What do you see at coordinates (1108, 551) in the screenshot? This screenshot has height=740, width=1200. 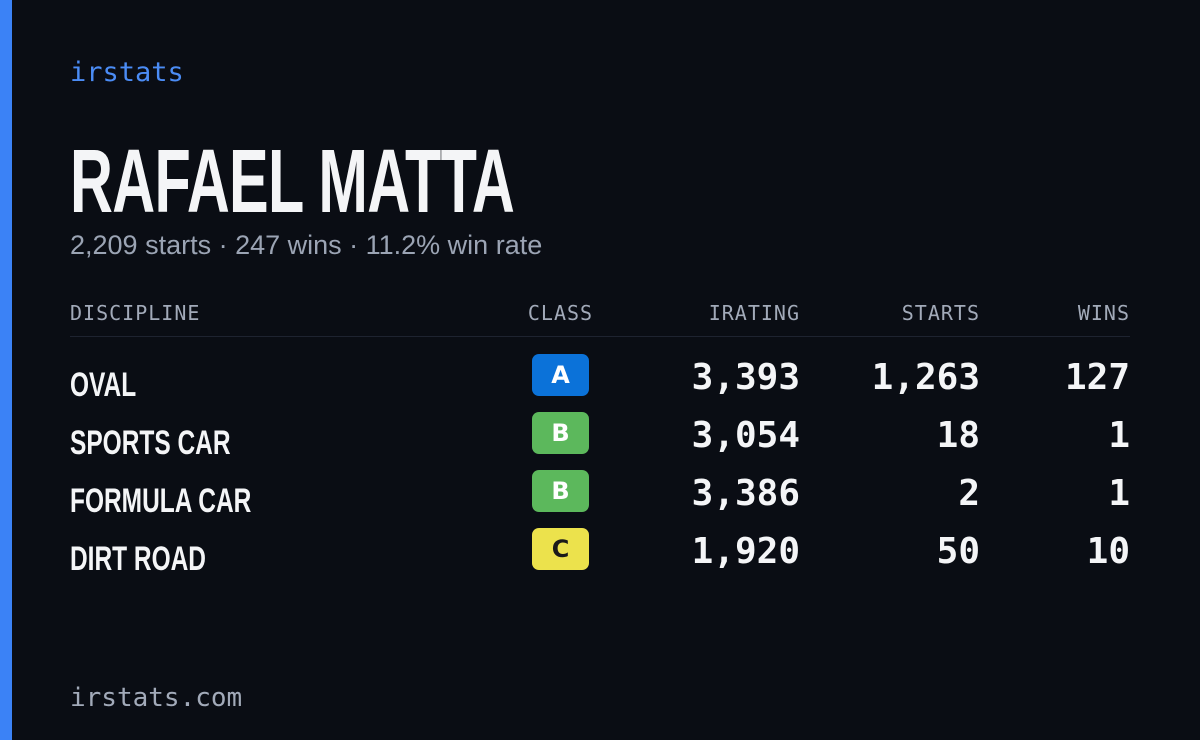 I see `stat-value: 10` at bounding box center [1108, 551].